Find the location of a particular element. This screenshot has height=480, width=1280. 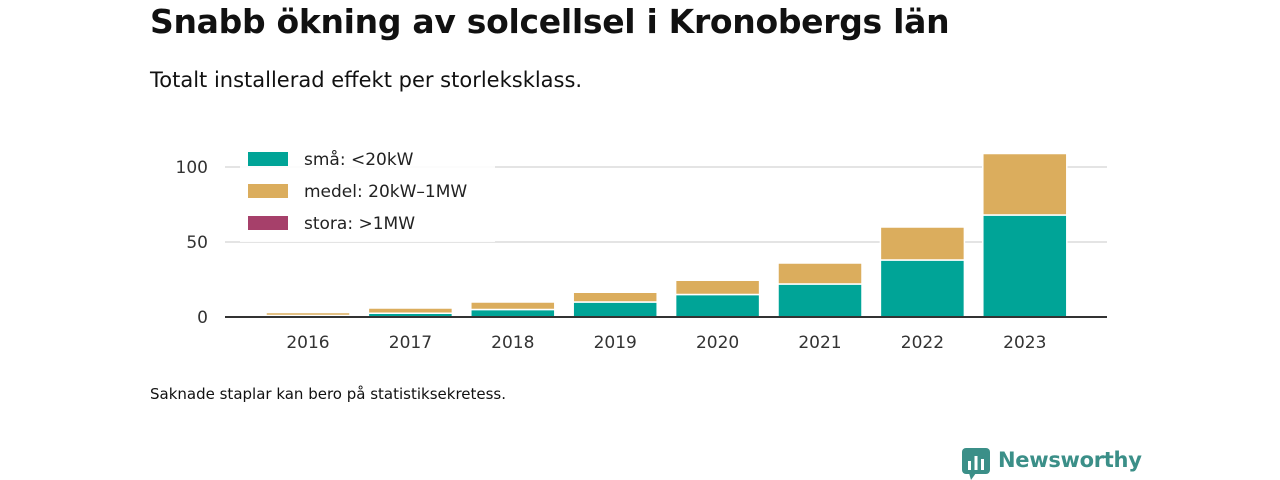

newsworthy-logo: Newsworthy is located at coordinates (1052, 463).